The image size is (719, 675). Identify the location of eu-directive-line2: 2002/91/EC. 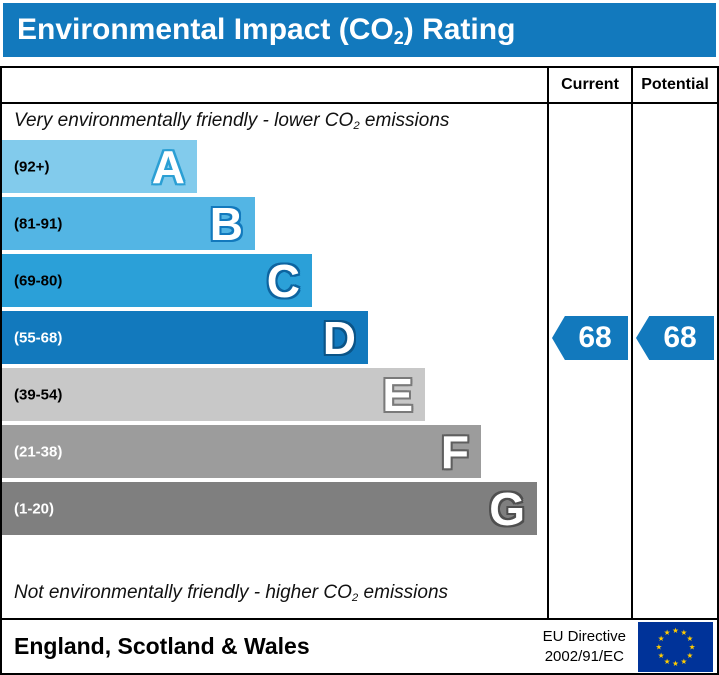
(584, 656).